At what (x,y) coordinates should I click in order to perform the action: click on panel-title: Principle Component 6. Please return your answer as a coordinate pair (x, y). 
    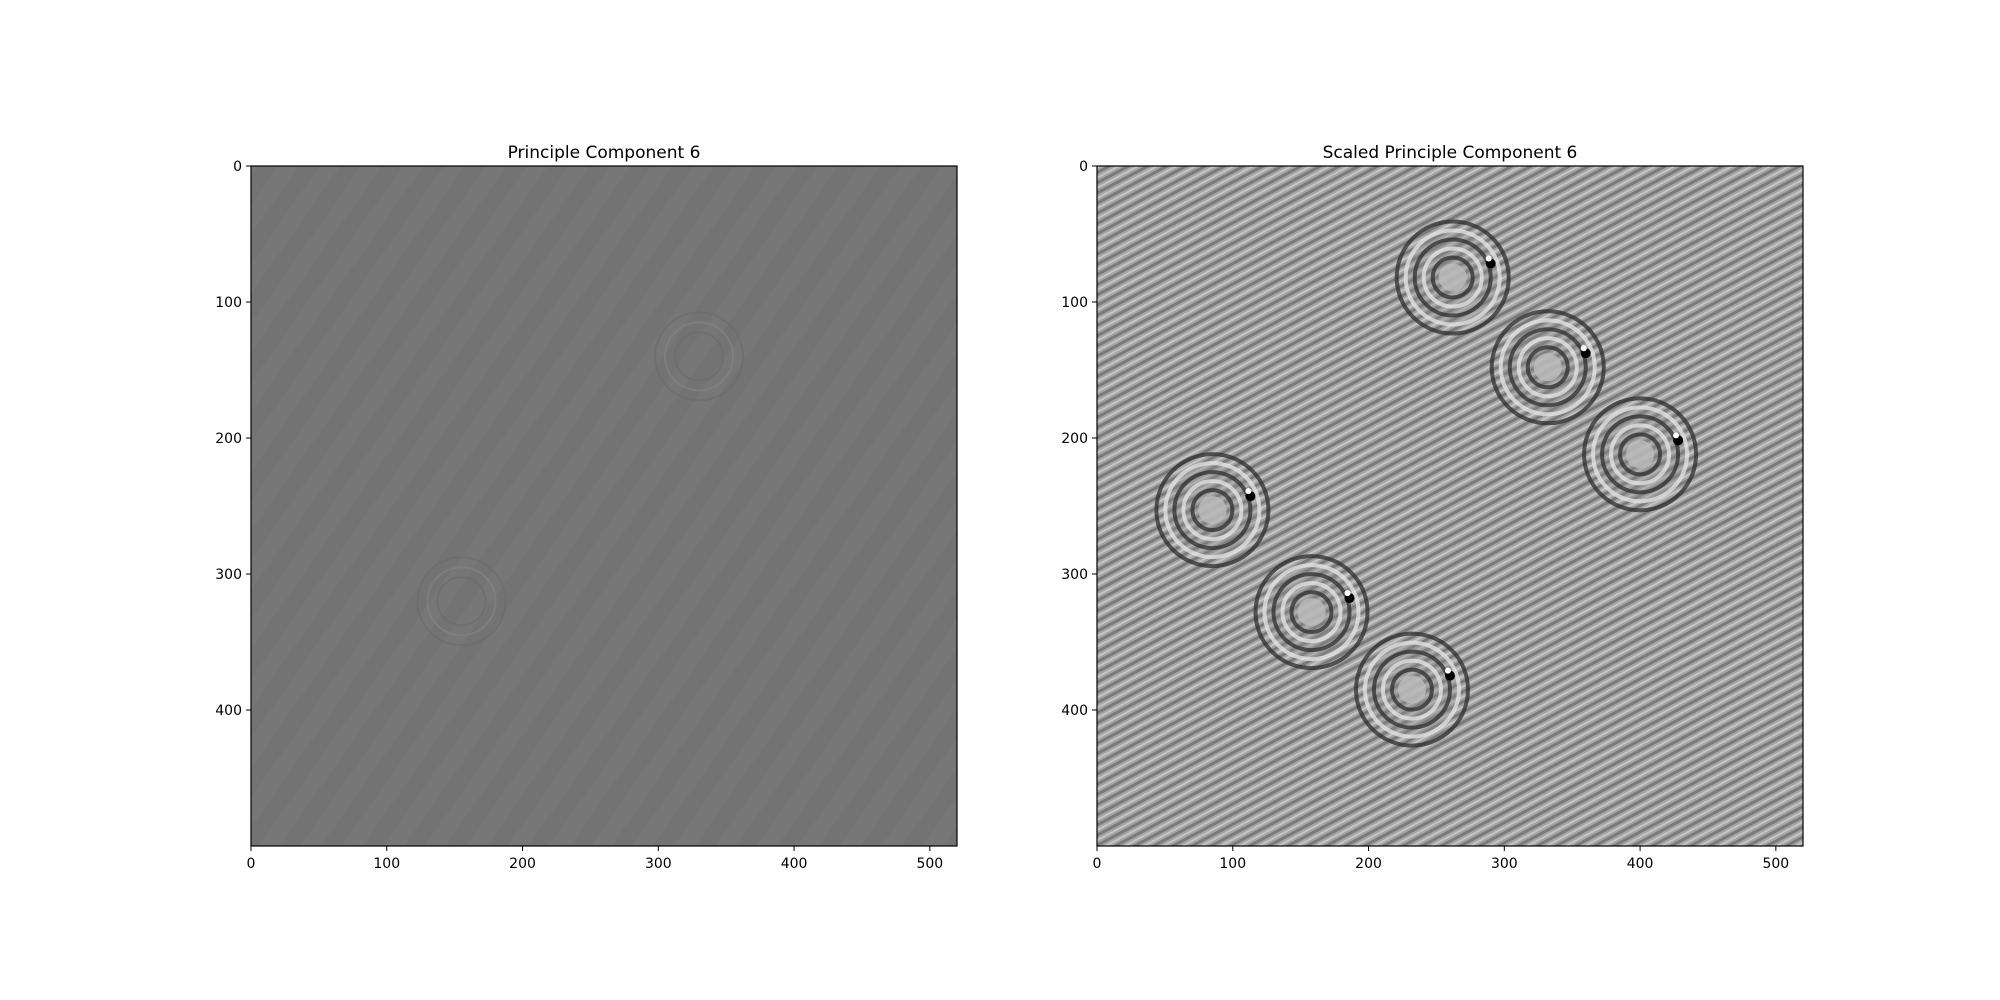
    Looking at the image, I should click on (604, 153).